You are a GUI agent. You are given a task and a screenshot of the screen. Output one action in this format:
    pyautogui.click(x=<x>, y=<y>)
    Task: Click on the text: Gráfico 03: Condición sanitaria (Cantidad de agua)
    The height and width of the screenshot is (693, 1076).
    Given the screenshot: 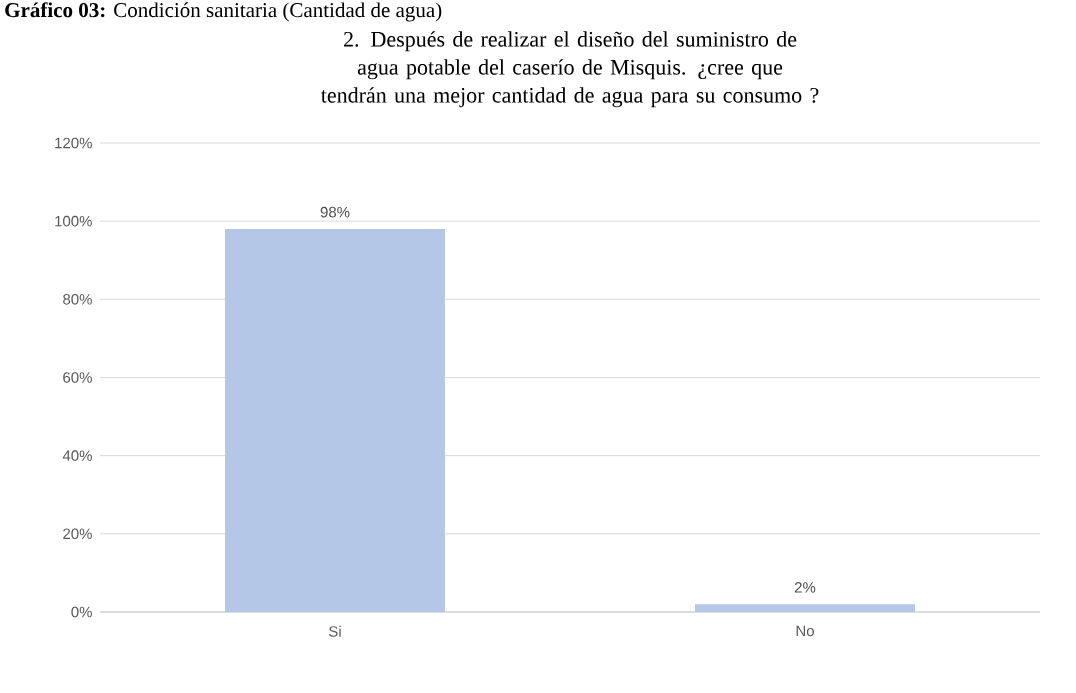 What is the action you would take?
    pyautogui.click(x=223, y=12)
    